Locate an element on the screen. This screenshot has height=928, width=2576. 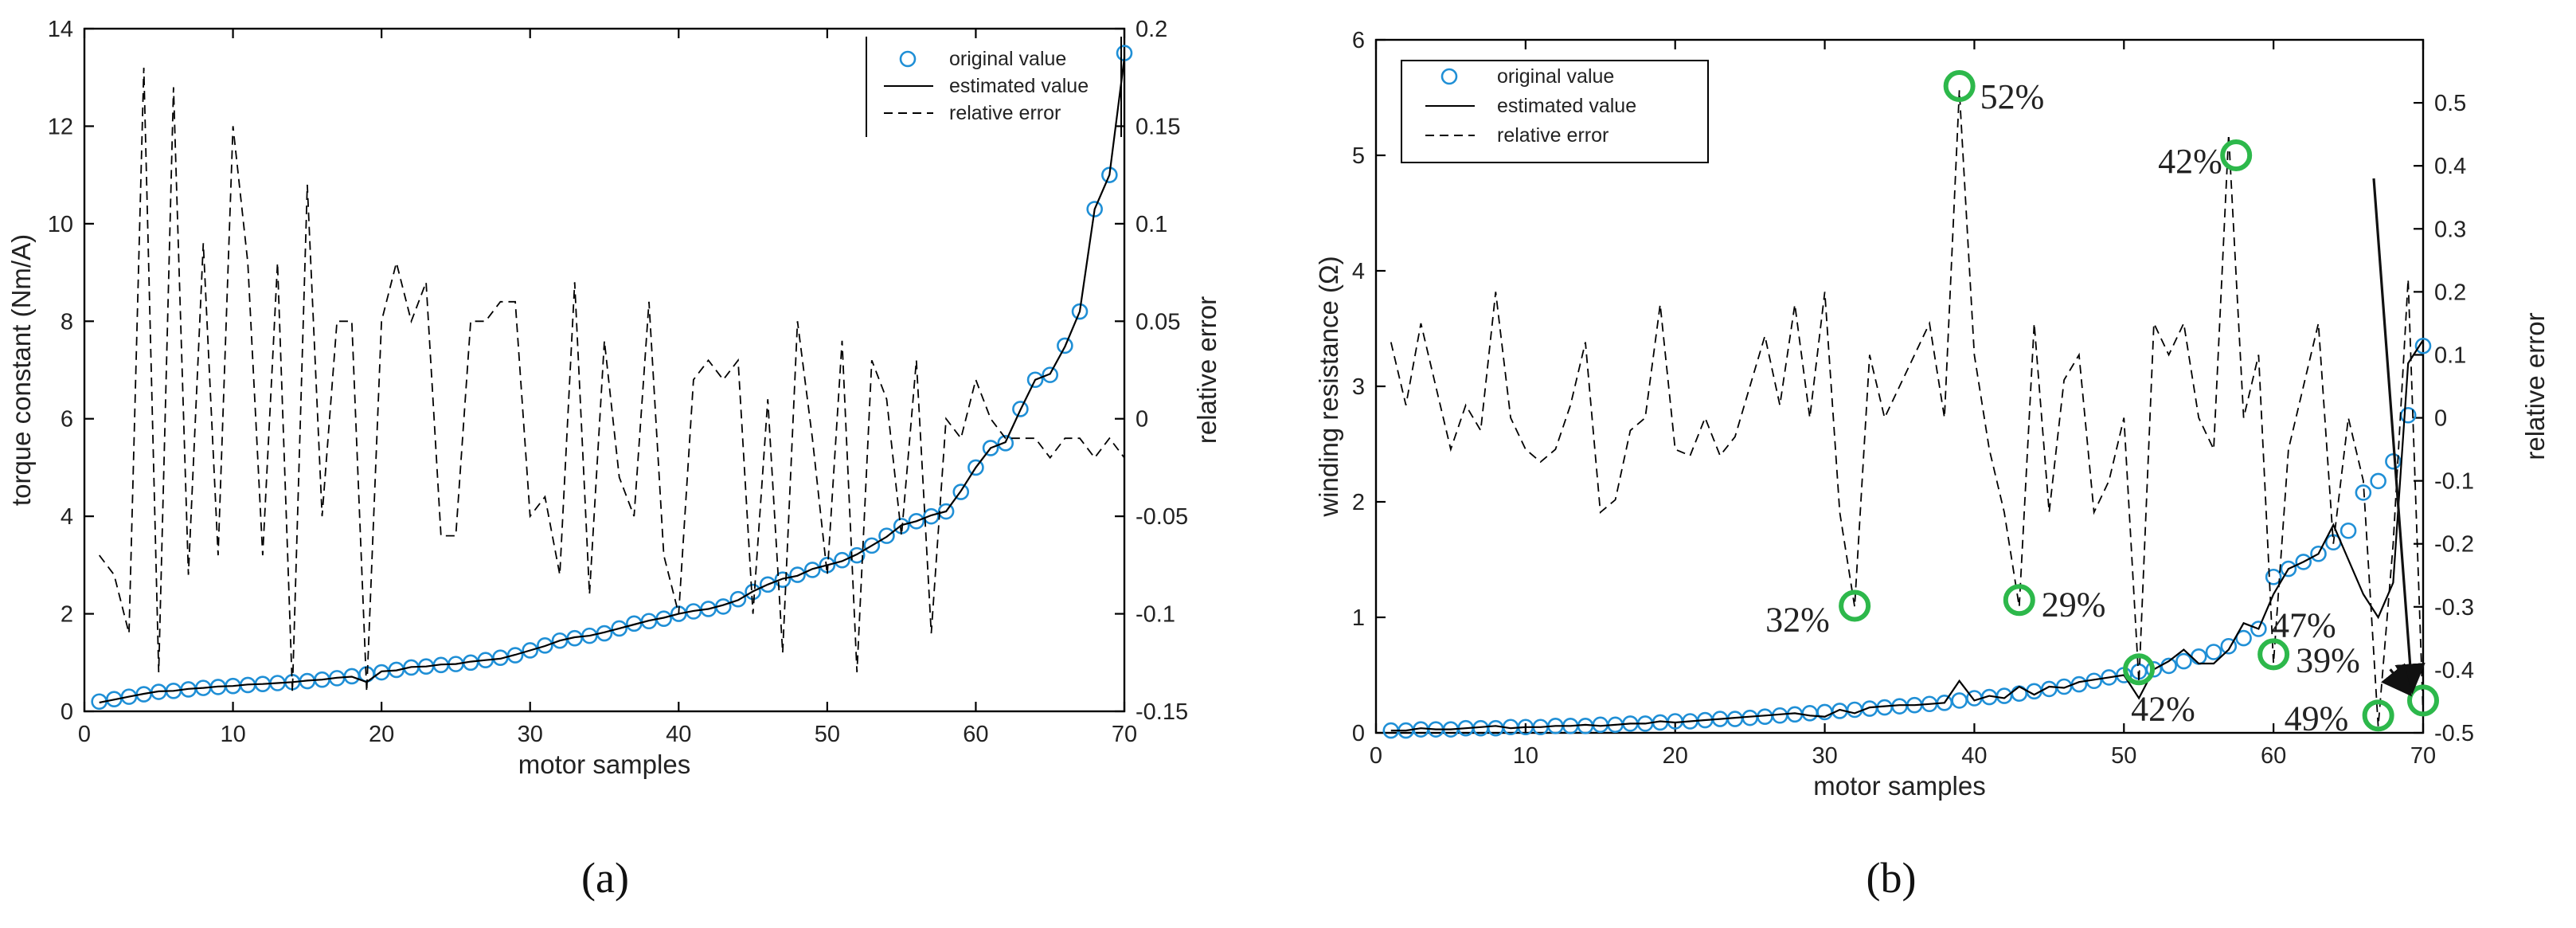
y-tick-label: 3 is located at coordinates (1358, 387).